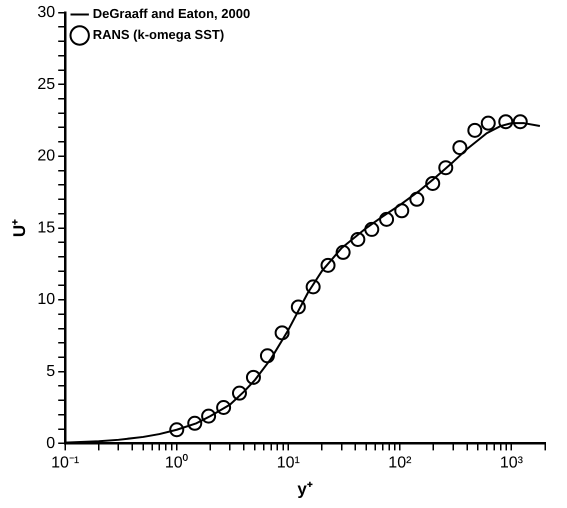  Describe the element at coordinates (46, 299) in the screenshot. I see `y-tick-label: 10` at that location.